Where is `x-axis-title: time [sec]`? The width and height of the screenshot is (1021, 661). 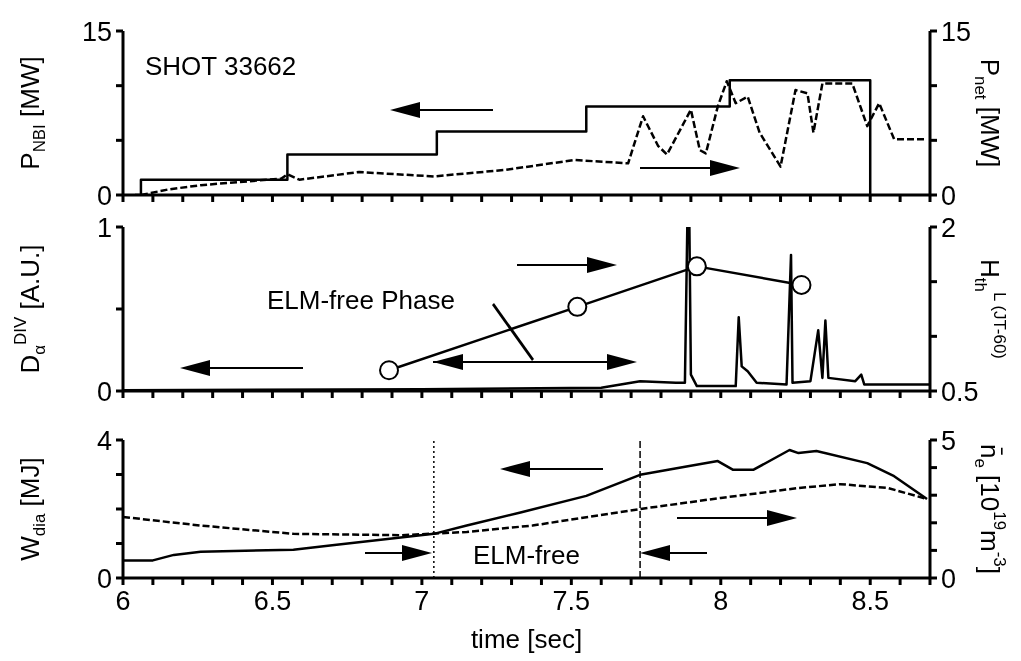
x-axis-title: time [sec] is located at coordinates (526, 639).